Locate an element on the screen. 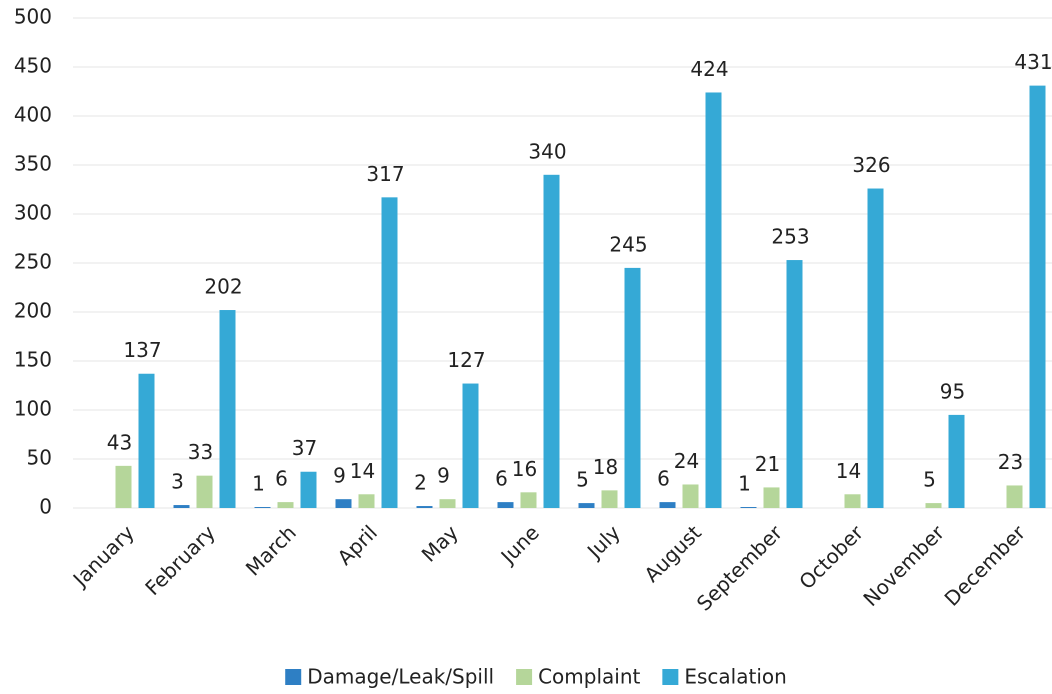 Image resolution: width=1052 pixels, height=694 pixels. y-tick-label: 300 is located at coordinates (33, 213).